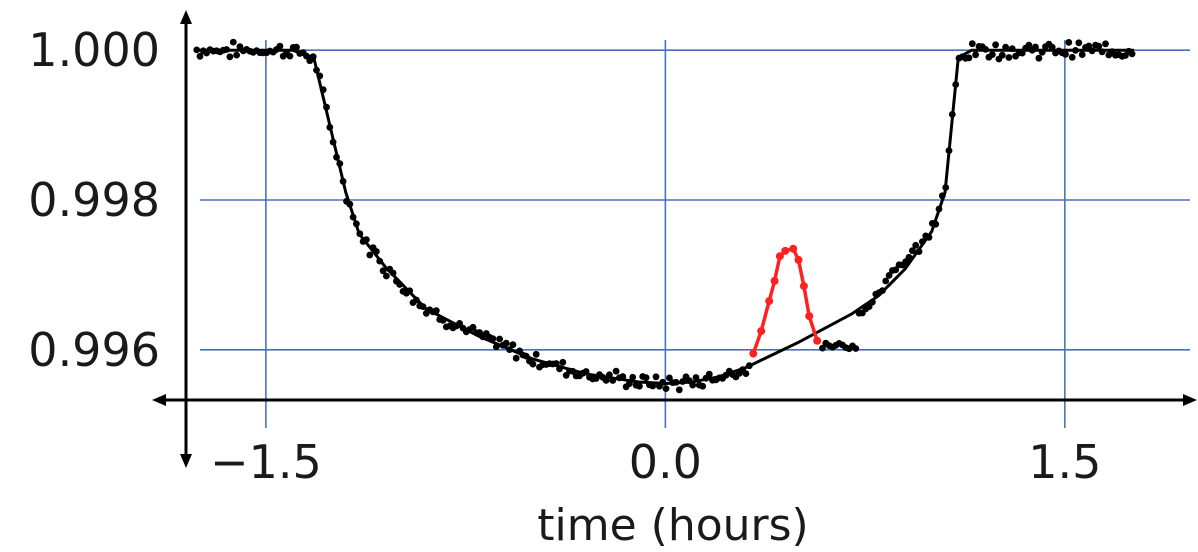 This screenshot has width=1198, height=552. I want to click on y-tick-label-2: 1.000, so click(94, 50).